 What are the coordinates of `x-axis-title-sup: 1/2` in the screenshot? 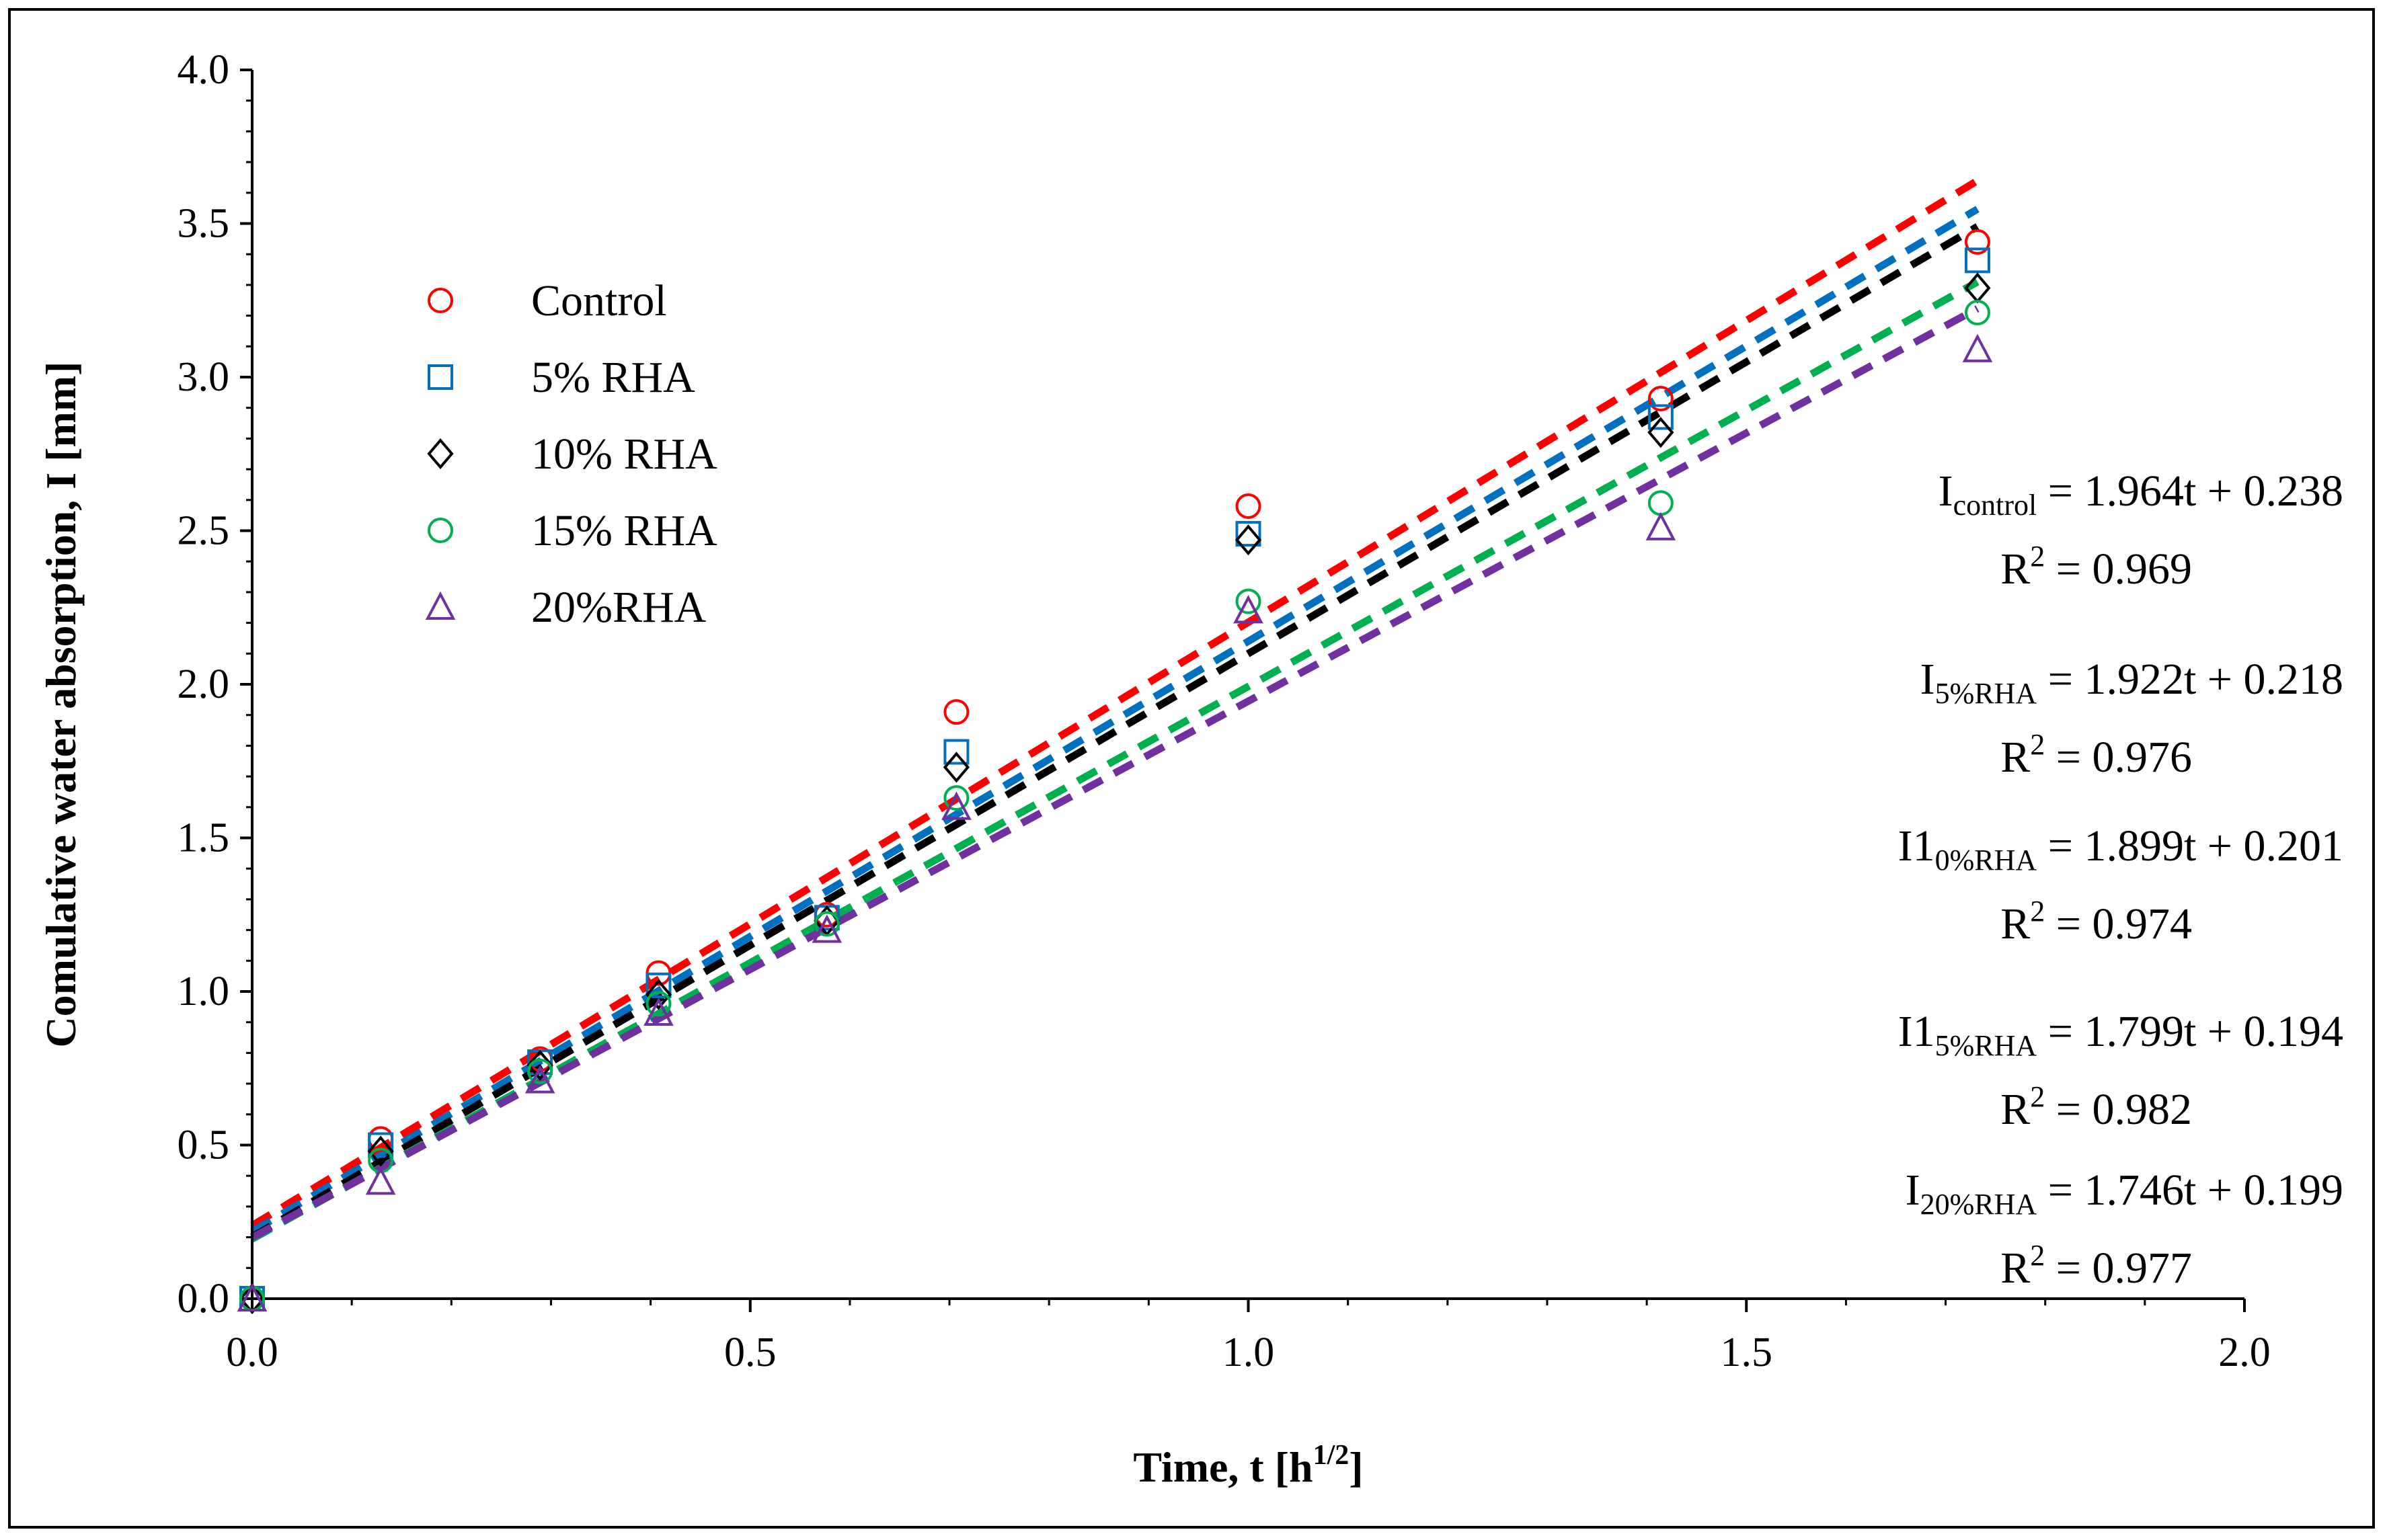 It's located at (1331, 1456).